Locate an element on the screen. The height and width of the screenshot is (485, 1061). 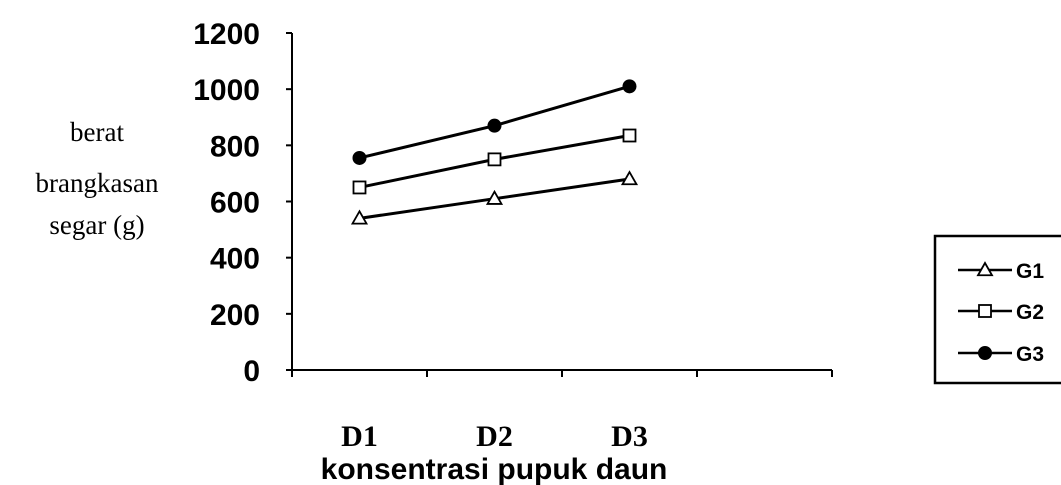
x-tick-label: D3 is located at coordinates (629, 436).